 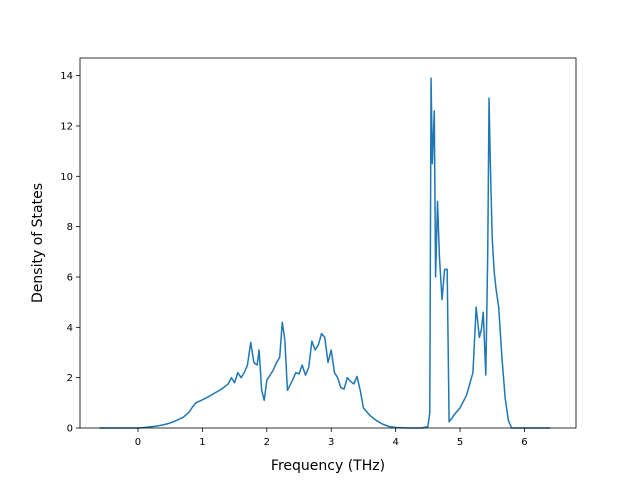 What do you see at coordinates (70, 277) in the screenshot?
I see `y-tick-label: 6` at bounding box center [70, 277].